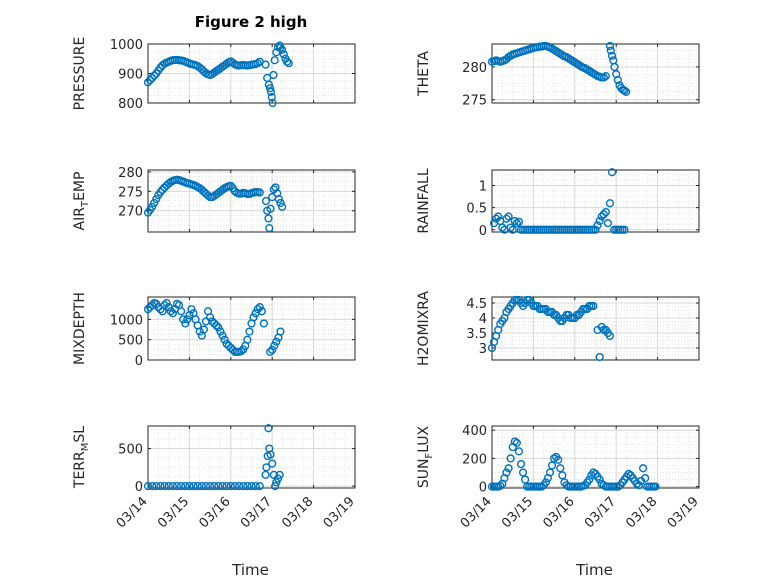 Image resolution: width=778 pixels, height=583 pixels. What do you see at coordinates (483, 187) in the screenshot?
I see `y-tick-label: 1` at bounding box center [483, 187].